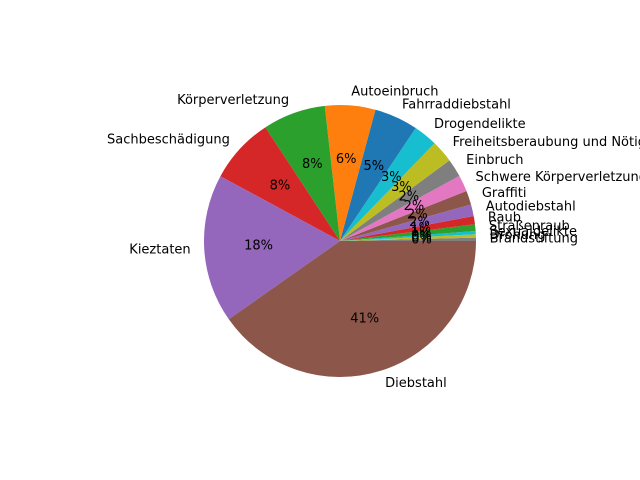  Describe the element at coordinates (312, 164) in the screenshot. I see `pct-label-ko-rperverletzung: 8%` at that location.